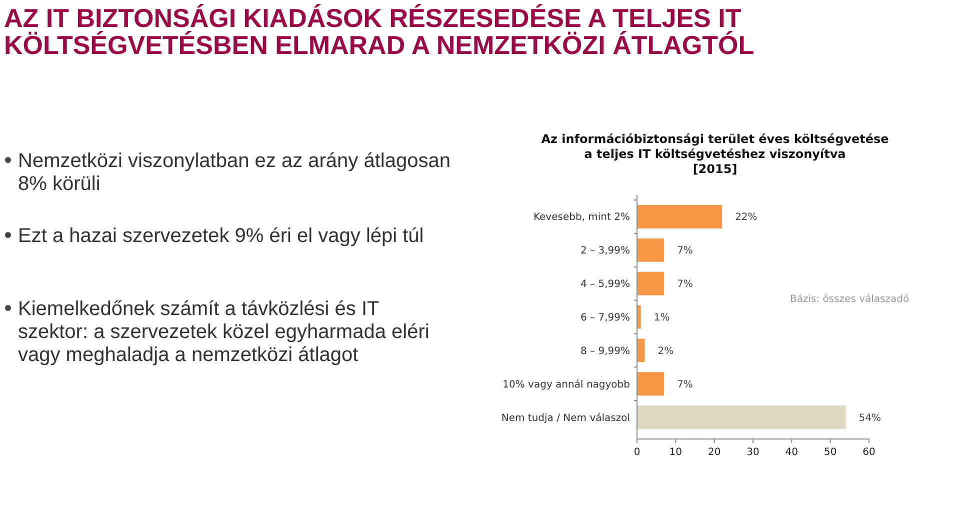 This screenshot has width=960, height=529. Describe the element at coordinates (581, 218) in the screenshot. I see `y-tick-label: Kevesebb, mint 2%` at that location.